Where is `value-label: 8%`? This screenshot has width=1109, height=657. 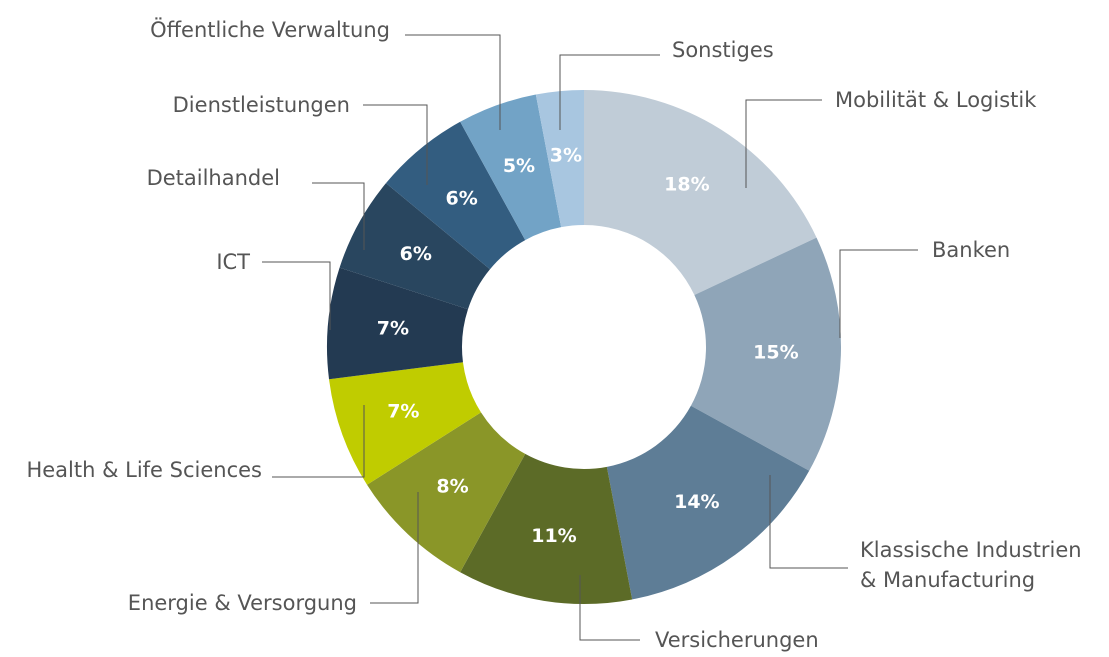
value-label: 8% is located at coordinates (452, 486).